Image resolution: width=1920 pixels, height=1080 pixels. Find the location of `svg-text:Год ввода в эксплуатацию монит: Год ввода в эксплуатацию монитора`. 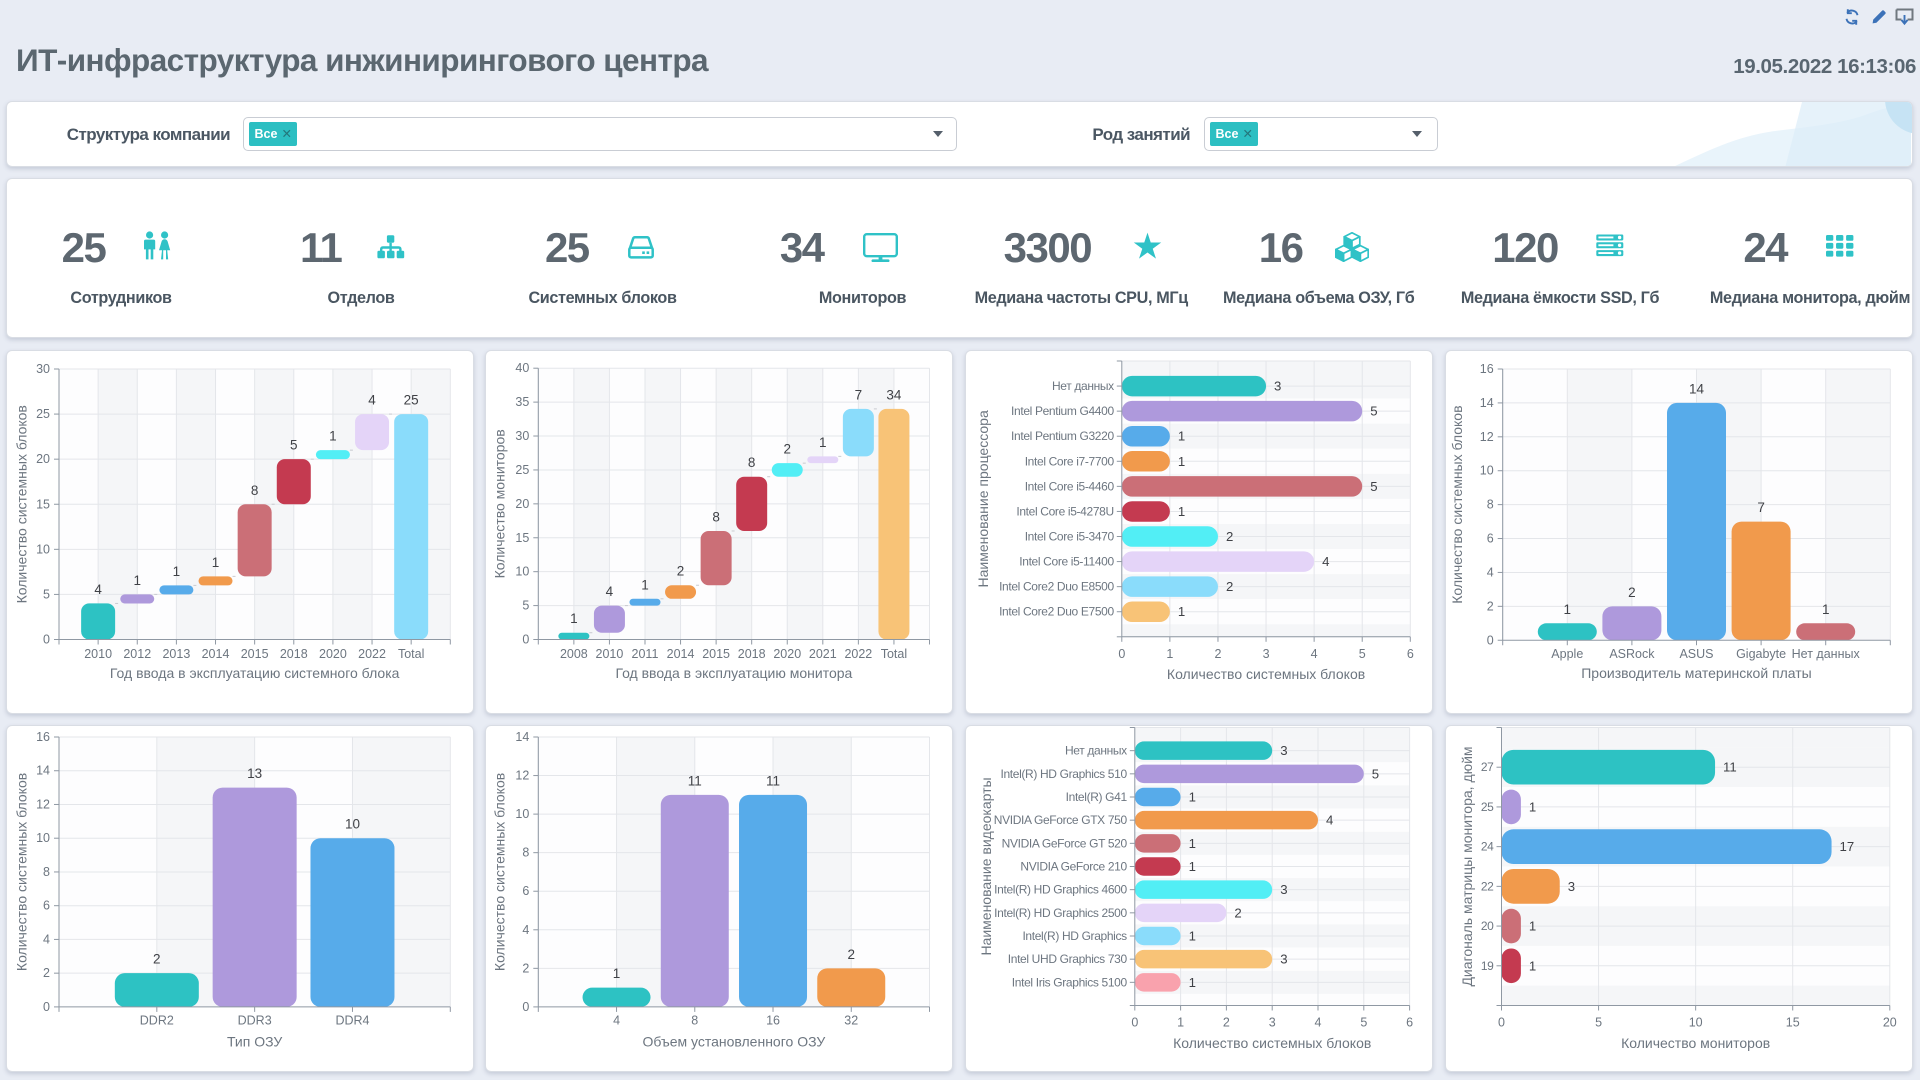

svg-text:Год ввода в эксплуатацию монит: Год ввода в эксплуатацию монитора is located at coordinates (734, 673).